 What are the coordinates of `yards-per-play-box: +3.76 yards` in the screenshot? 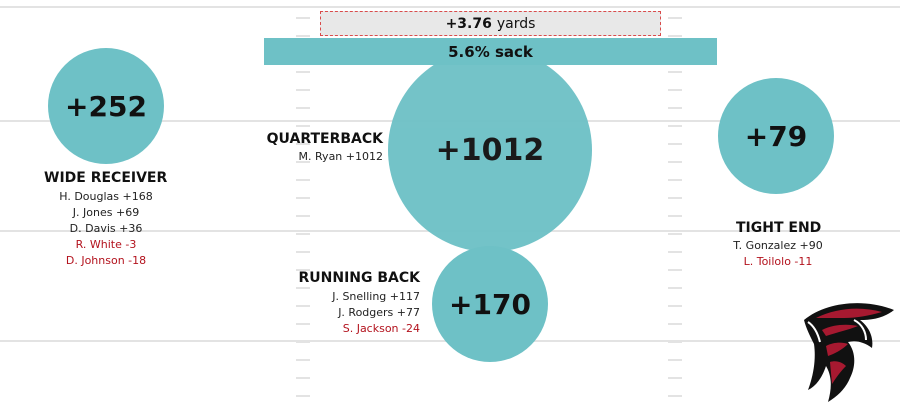 It's located at (490, 23).